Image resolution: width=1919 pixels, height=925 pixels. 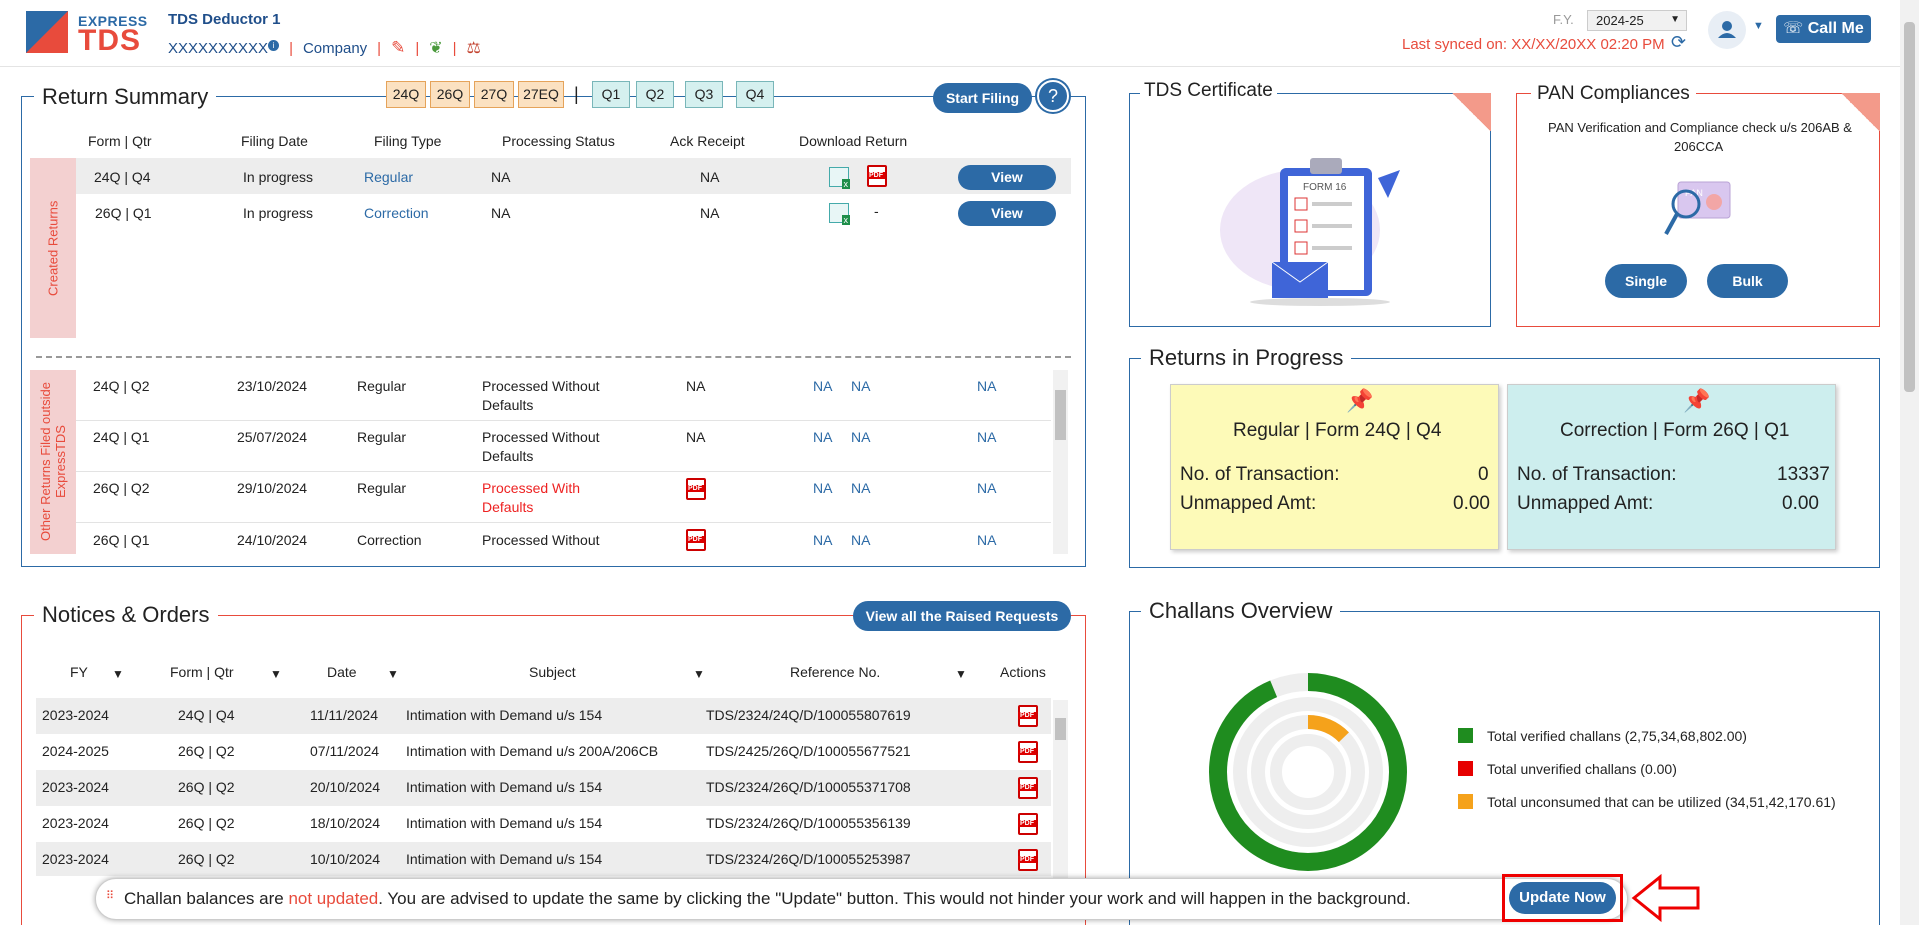 What do you see at coordinates (808, 859) in the screenshot?
I see `notice-ref: TDS/2324/26Q/D/100055253987` at bounding box center [808, 859].